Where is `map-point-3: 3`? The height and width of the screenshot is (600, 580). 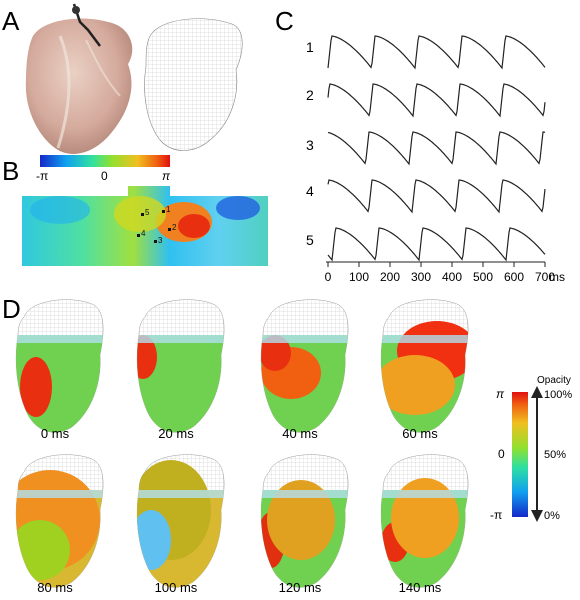
map-point-3: 3 is located at coordinates (160, 240).